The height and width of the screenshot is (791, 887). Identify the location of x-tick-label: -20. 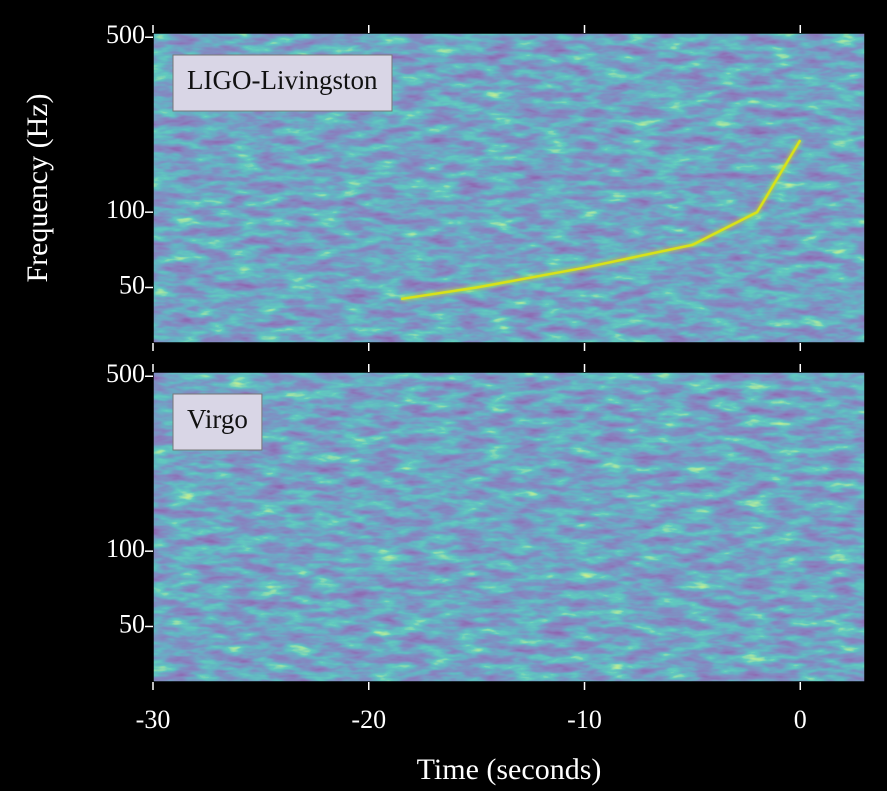
(368, 719).